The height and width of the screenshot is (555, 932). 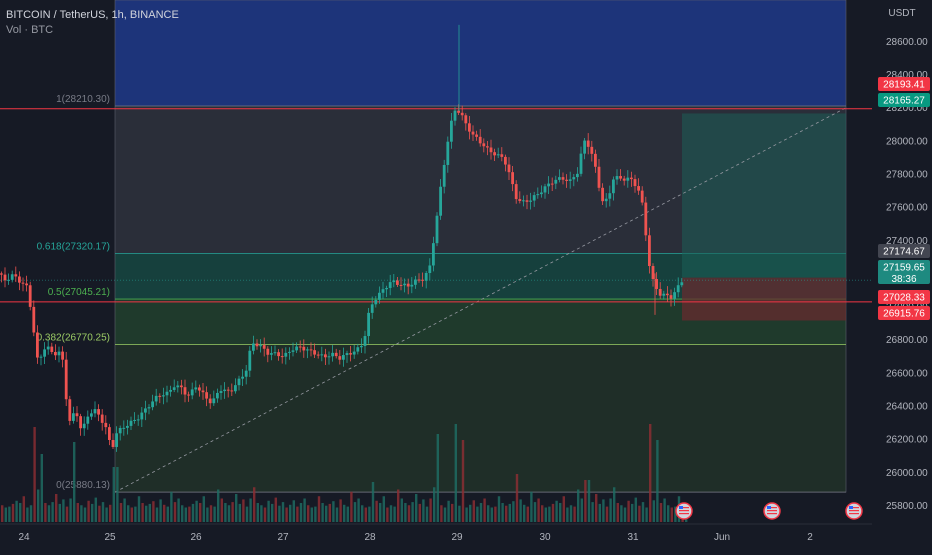 What do you see at coordinates (92, 15) in the screenshot?
I see `symbol-title: BITCOIN / TetherUS, 1h, BINANCE` at bounding box center [92, 15].